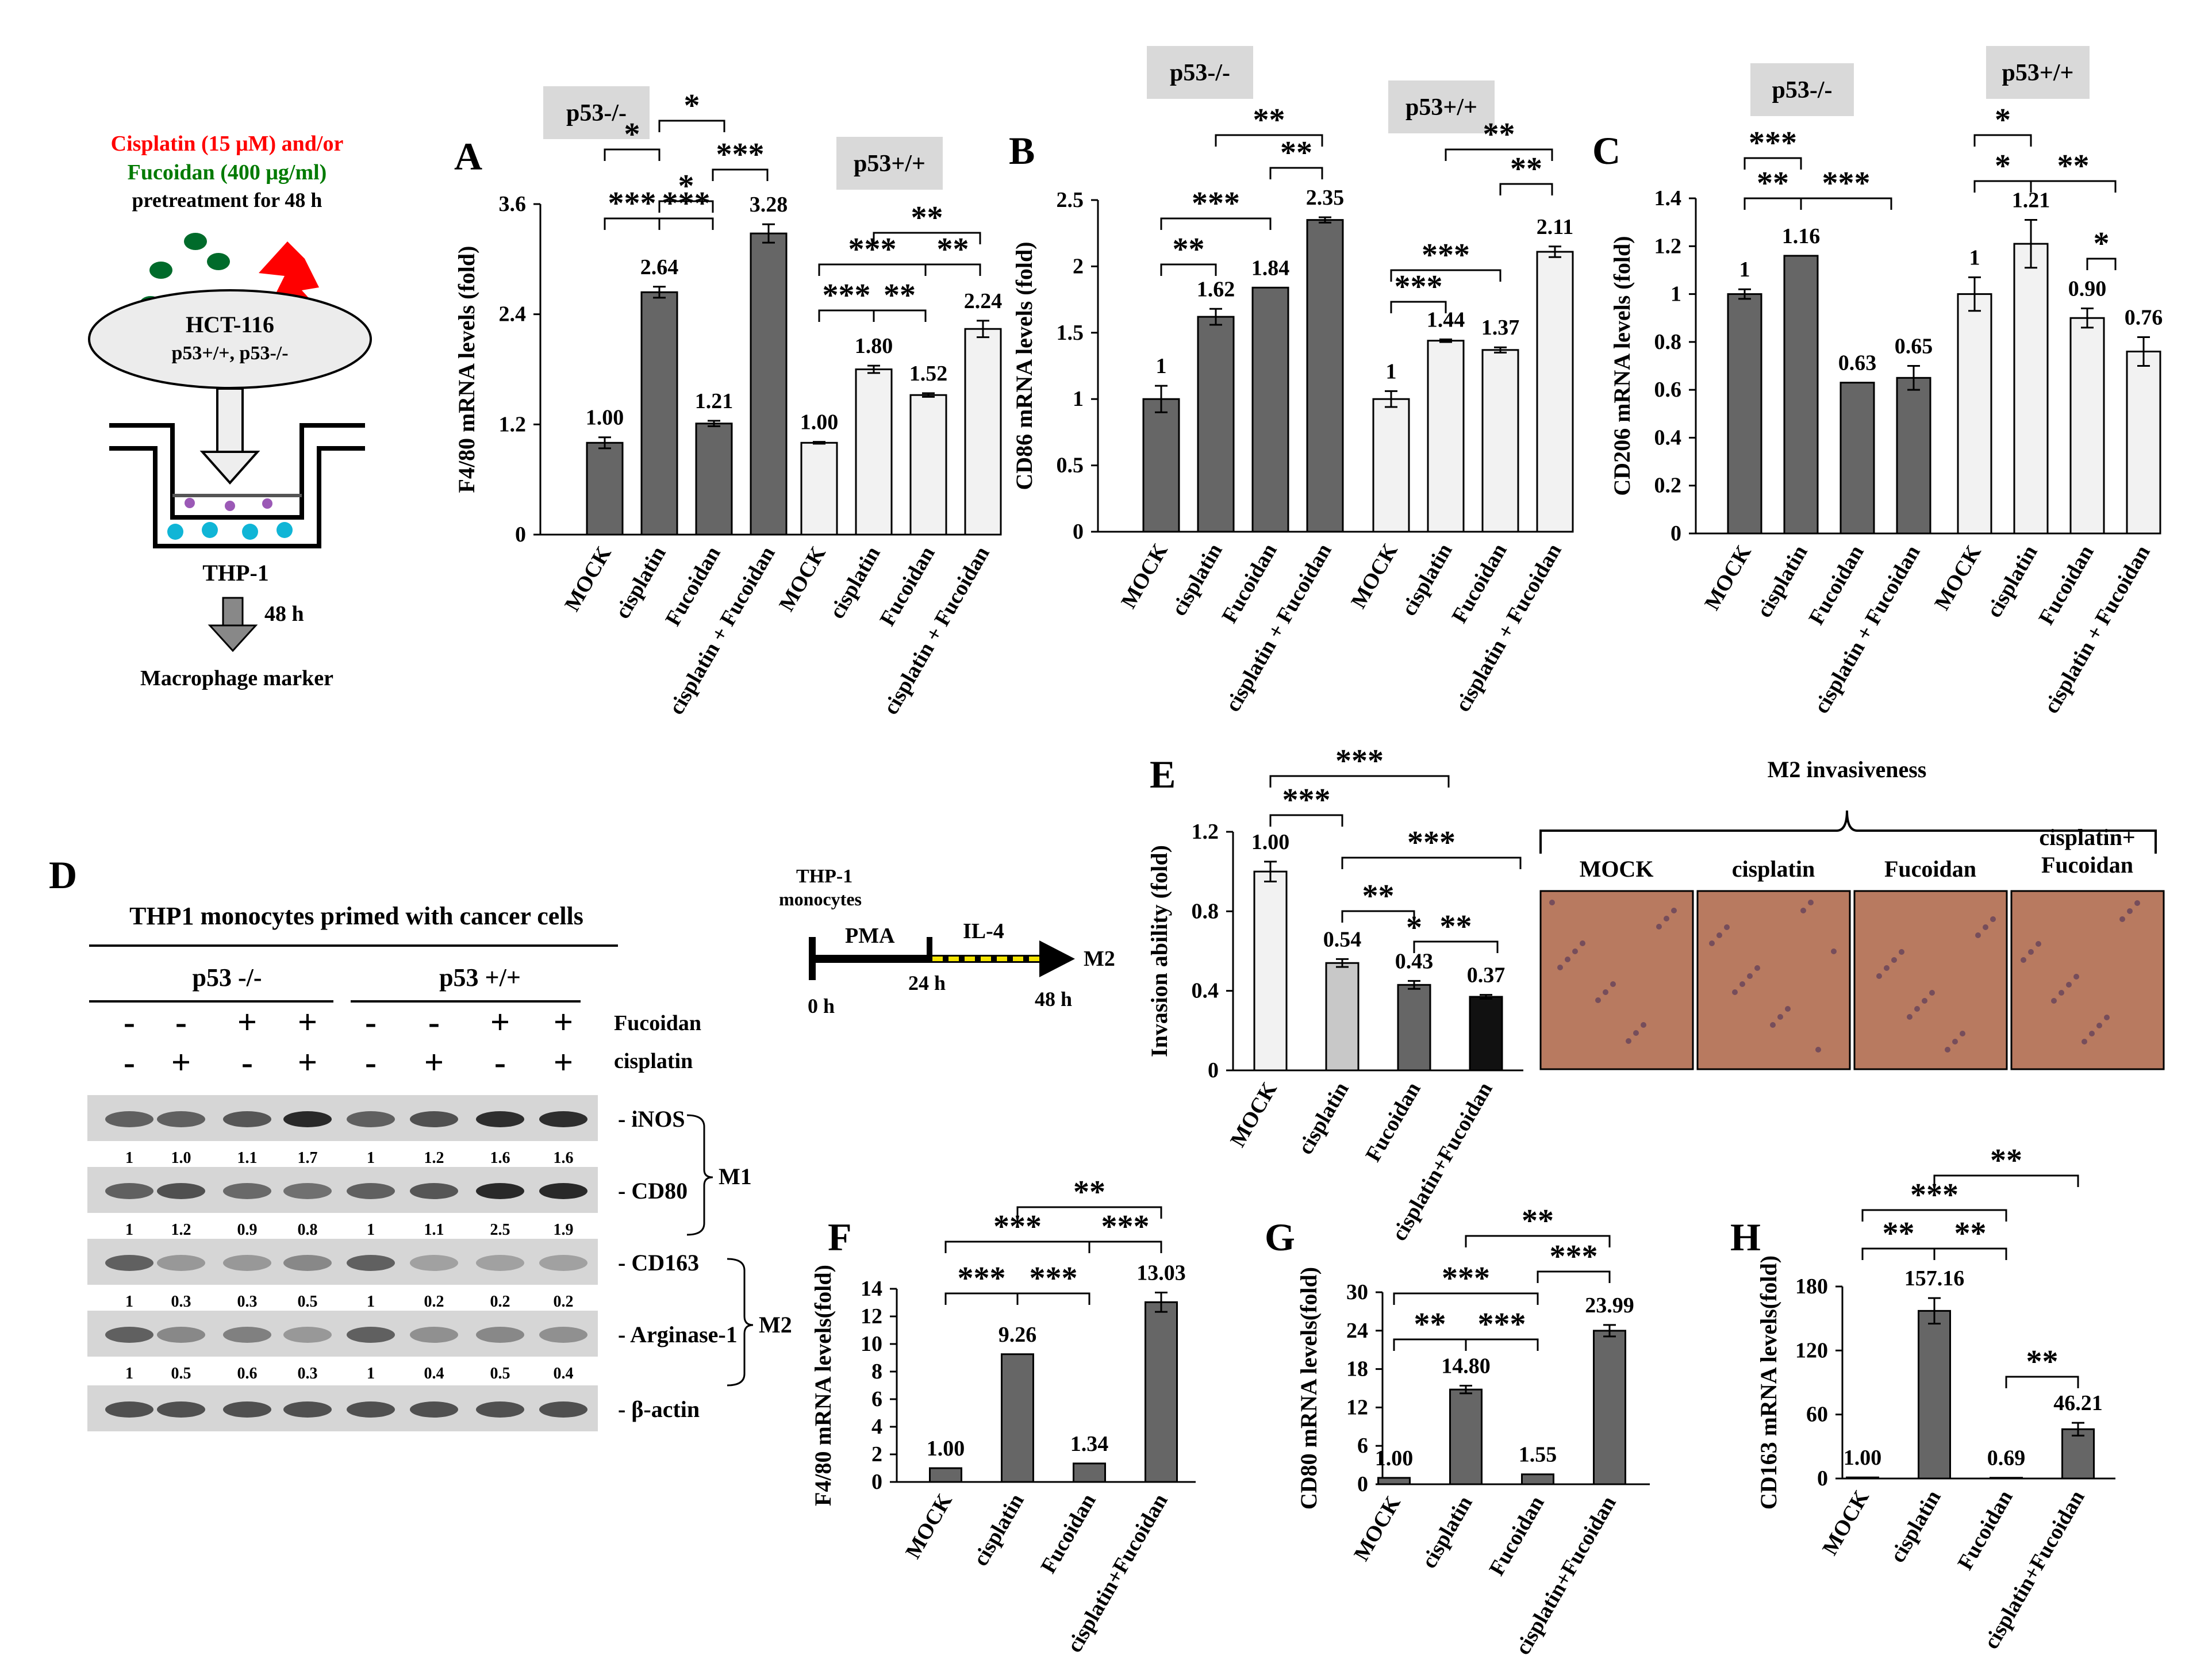 The width and height of the screenshot is (2212, 1659). I want to click on panel-letter-g: G, so click(1280, 1237).